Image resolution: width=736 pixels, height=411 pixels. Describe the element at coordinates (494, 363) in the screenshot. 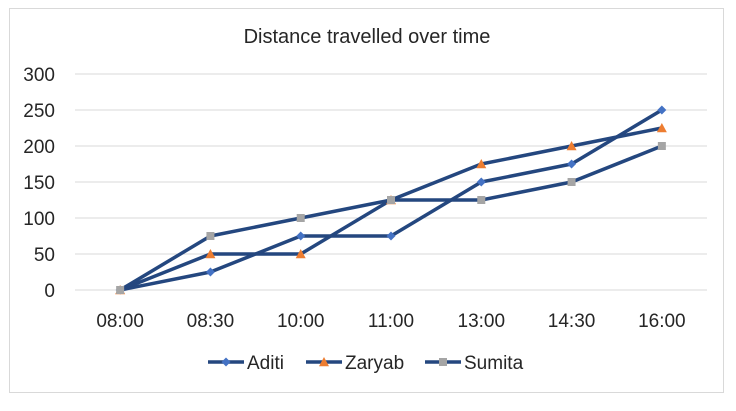

I see `legend-label-sumita: Sumita` at that location.